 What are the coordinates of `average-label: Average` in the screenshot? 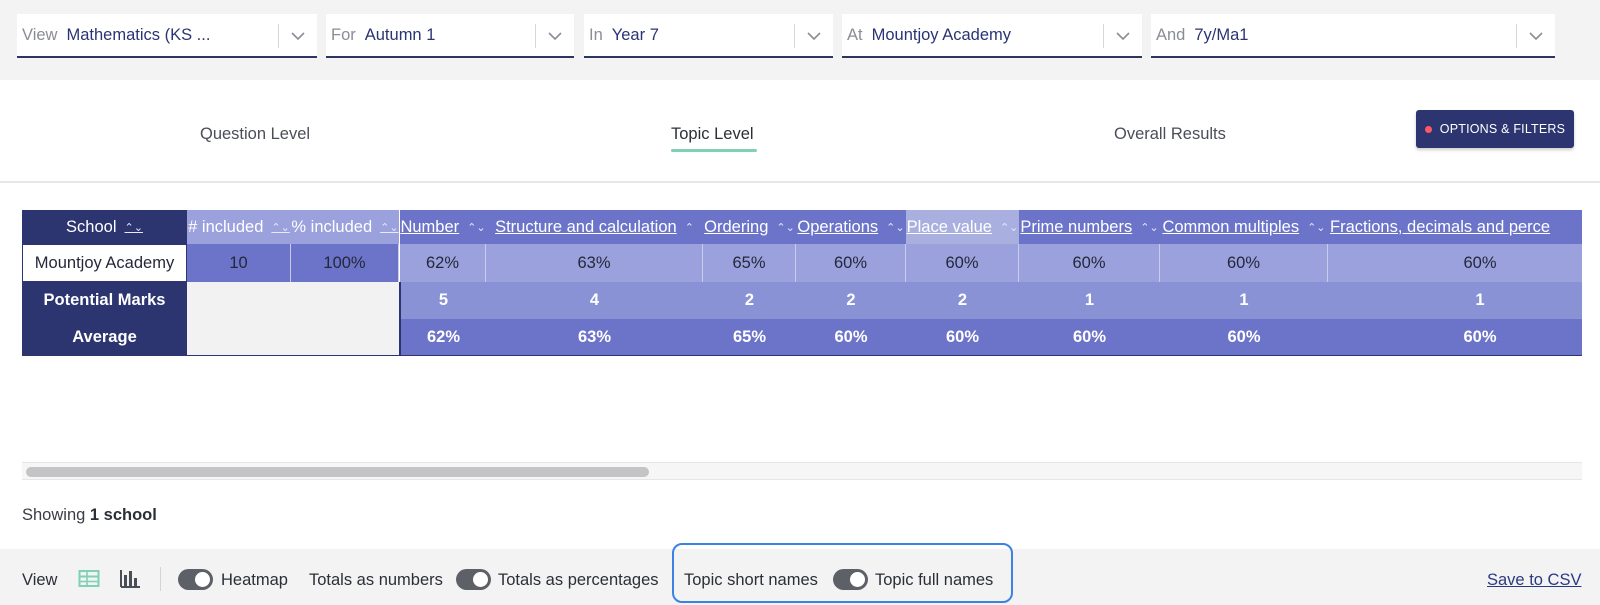 It's located at (104, 337).